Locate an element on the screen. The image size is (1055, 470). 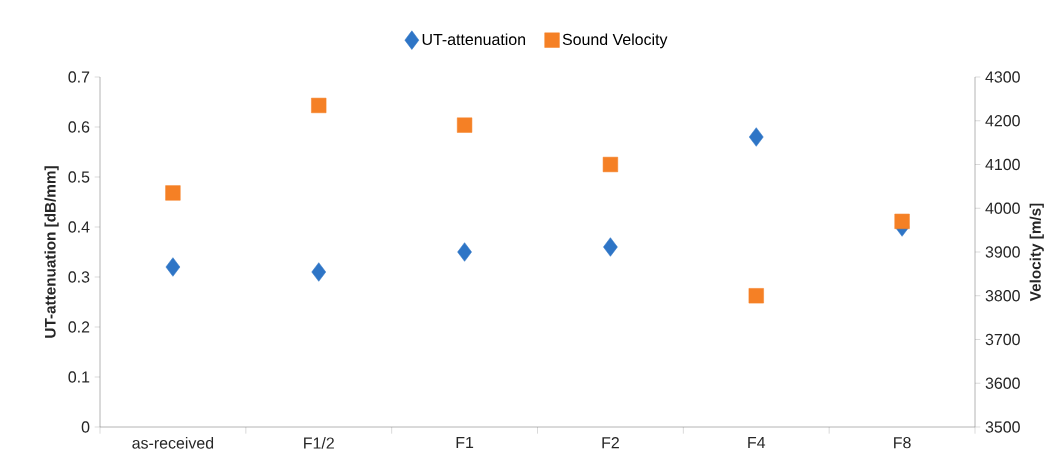
x-tick-label: as-received is located at coordinates (173, 443).